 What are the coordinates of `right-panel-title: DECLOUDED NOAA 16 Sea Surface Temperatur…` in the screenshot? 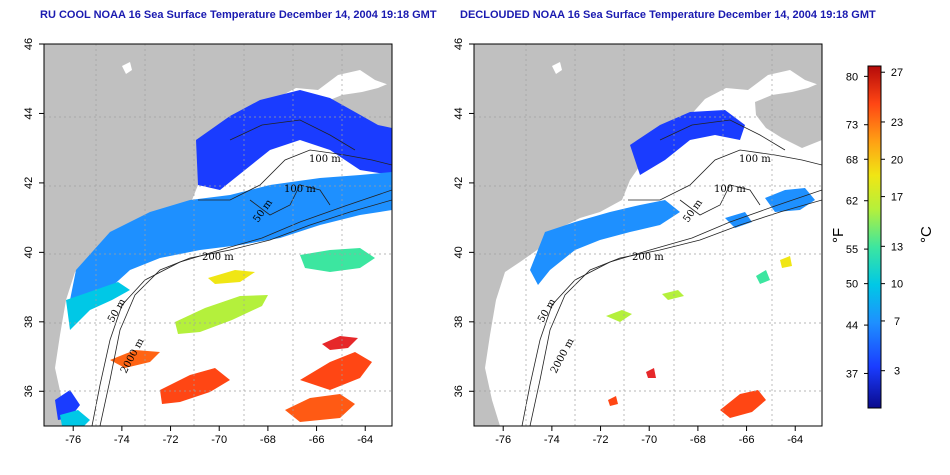 It's located at (668, 15).